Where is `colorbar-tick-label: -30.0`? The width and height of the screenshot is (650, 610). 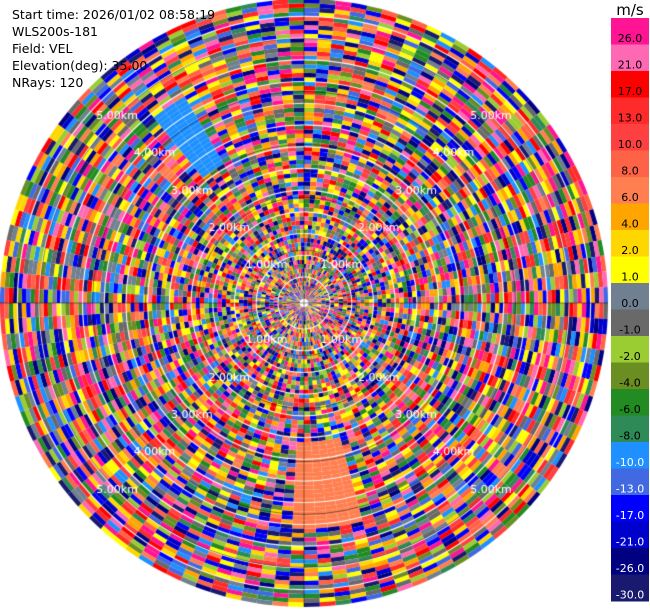 colorbar-tick-label: -30.0 is located at coordinates (630, 594).